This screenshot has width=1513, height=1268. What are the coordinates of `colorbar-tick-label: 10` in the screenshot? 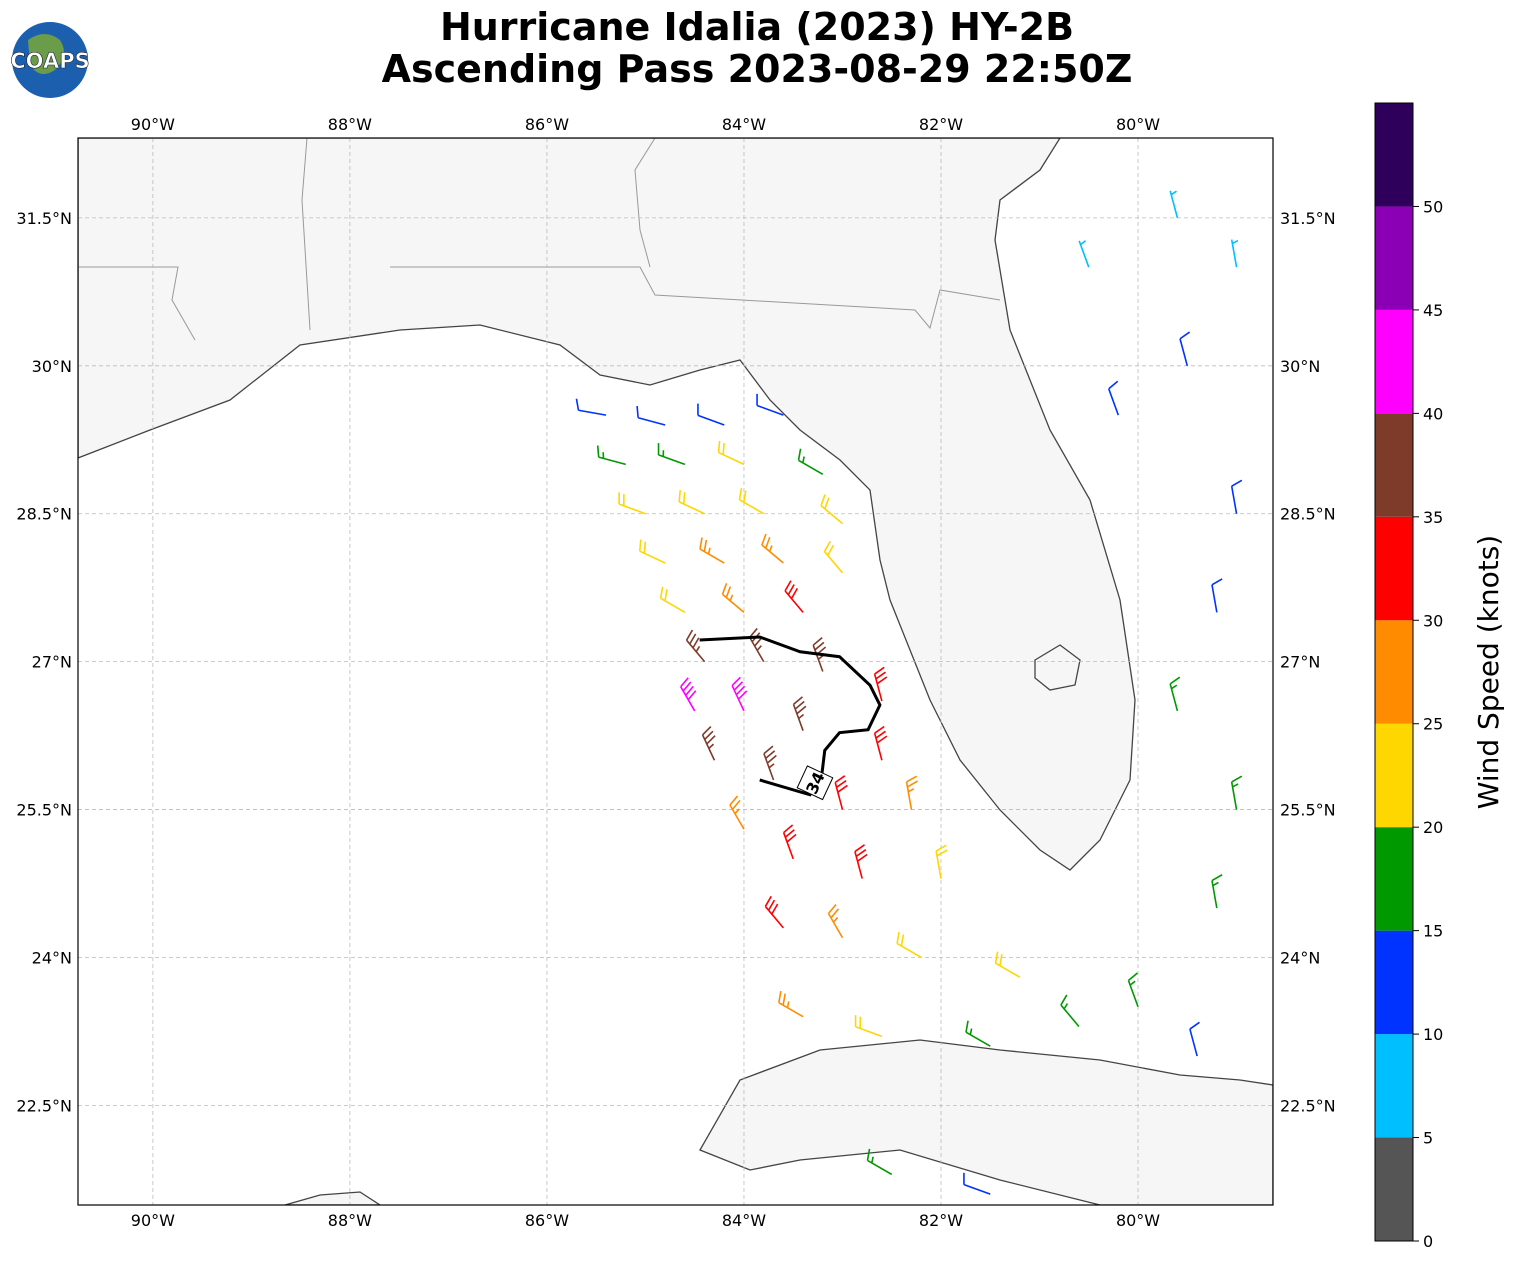 It's located at (1433, 1034).